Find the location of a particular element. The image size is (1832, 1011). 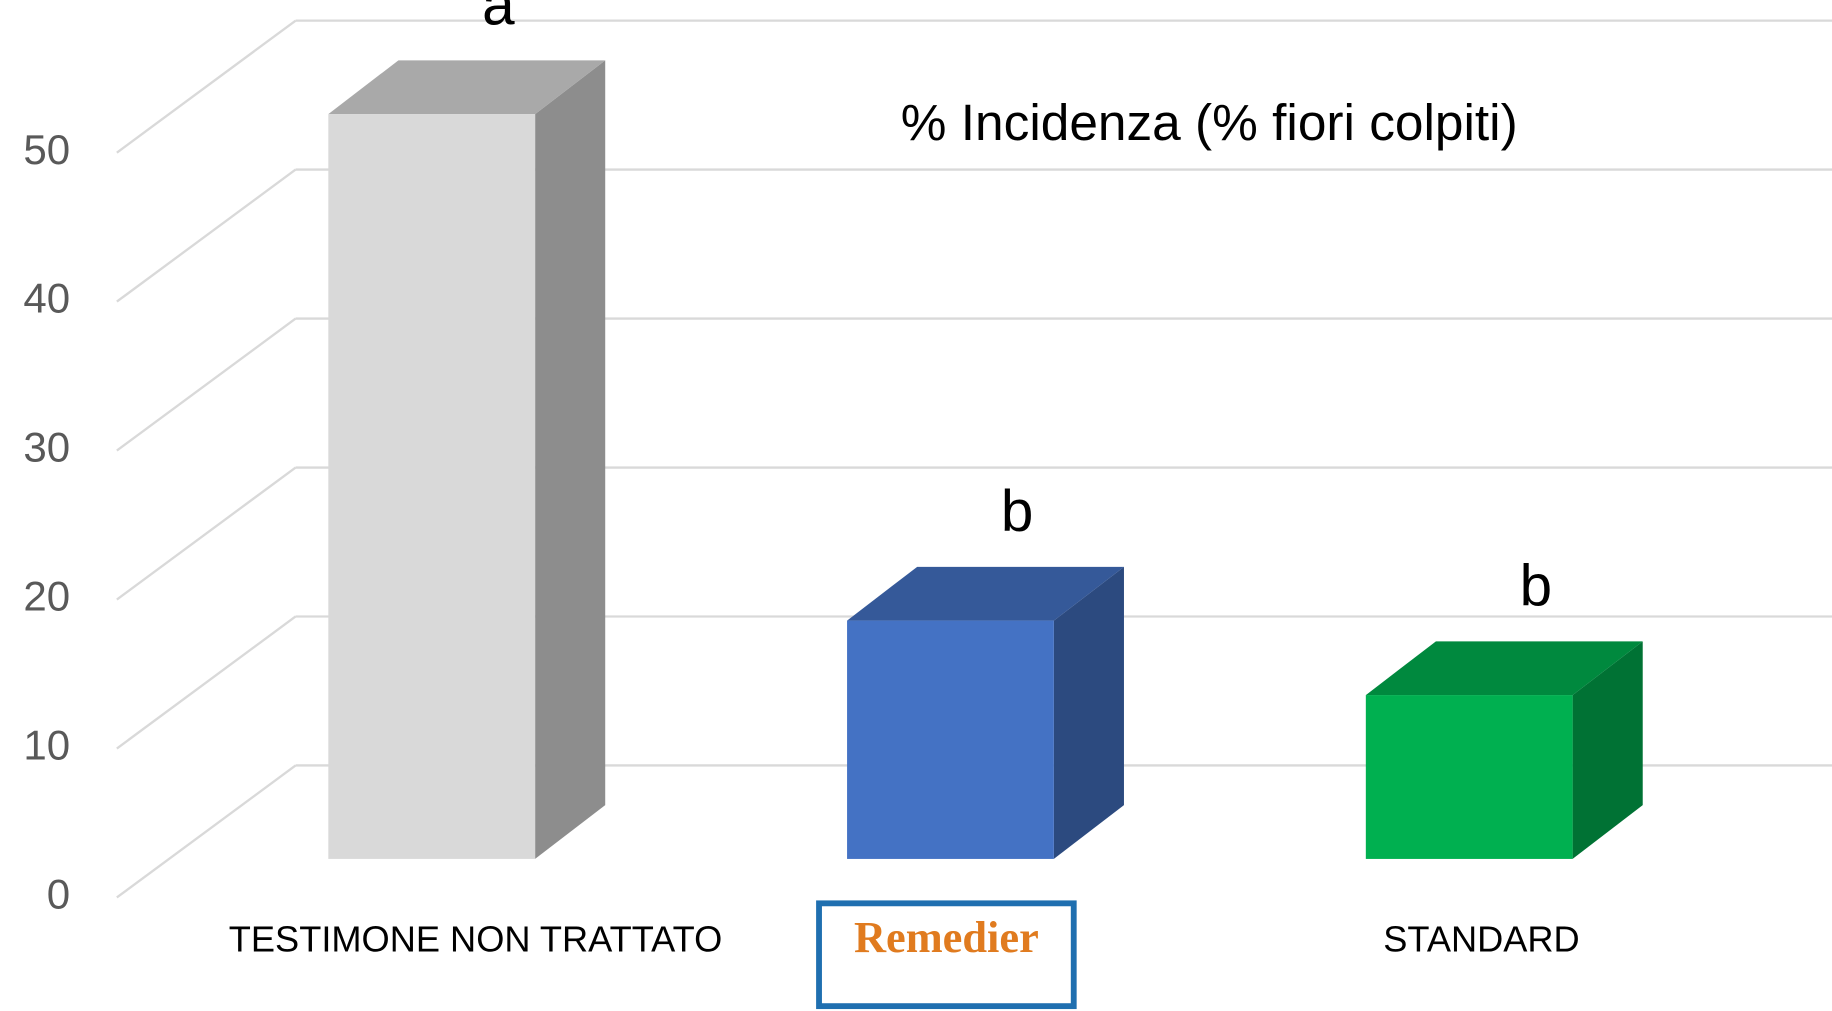

bar-annotation: a is located at coordinates (498, 18).